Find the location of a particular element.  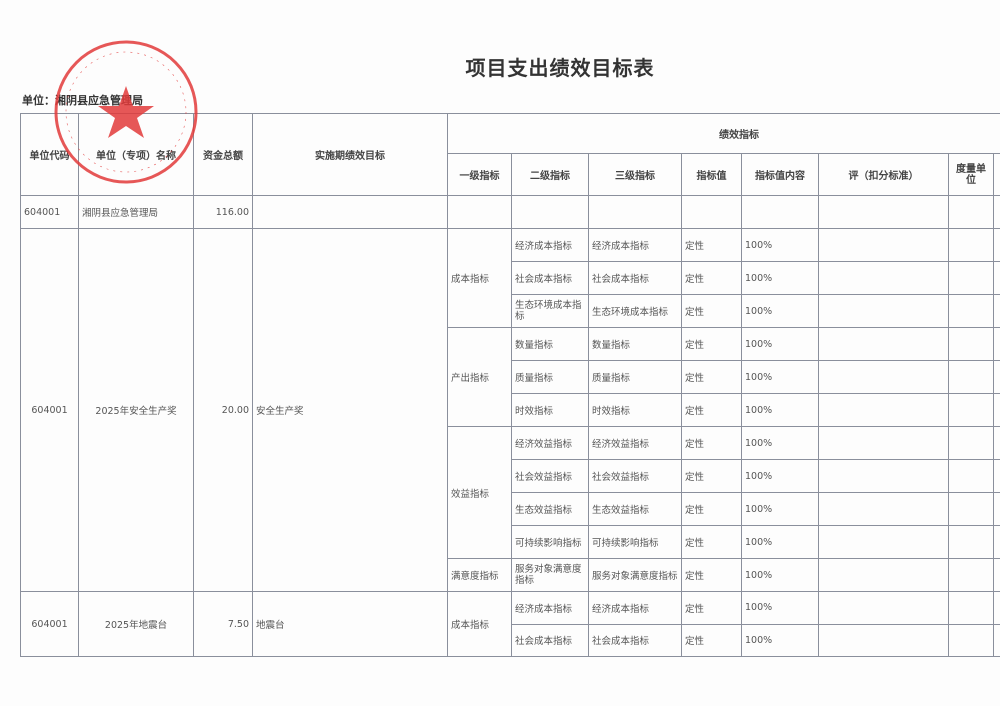

summary-name: 湘阴县应急管理局 is located at coordinates (136, 212).